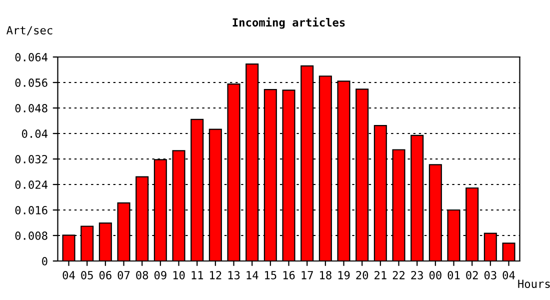 Image resolution: width=550 pixels, height=300 pixels. Describe the element at coordinates (105, 275) in the screenshot. I see `x-tick-label: 06` at that location.